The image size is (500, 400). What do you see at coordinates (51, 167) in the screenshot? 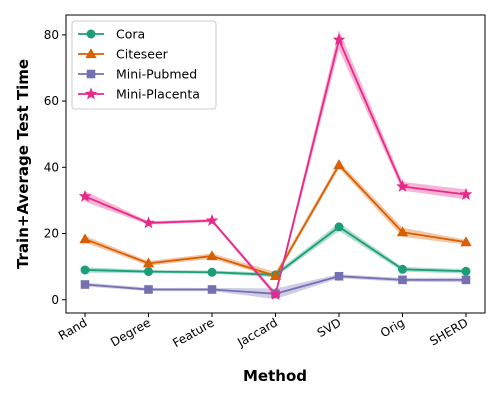
I see `y-tick-label: 40` at bounding box center [51, 167].